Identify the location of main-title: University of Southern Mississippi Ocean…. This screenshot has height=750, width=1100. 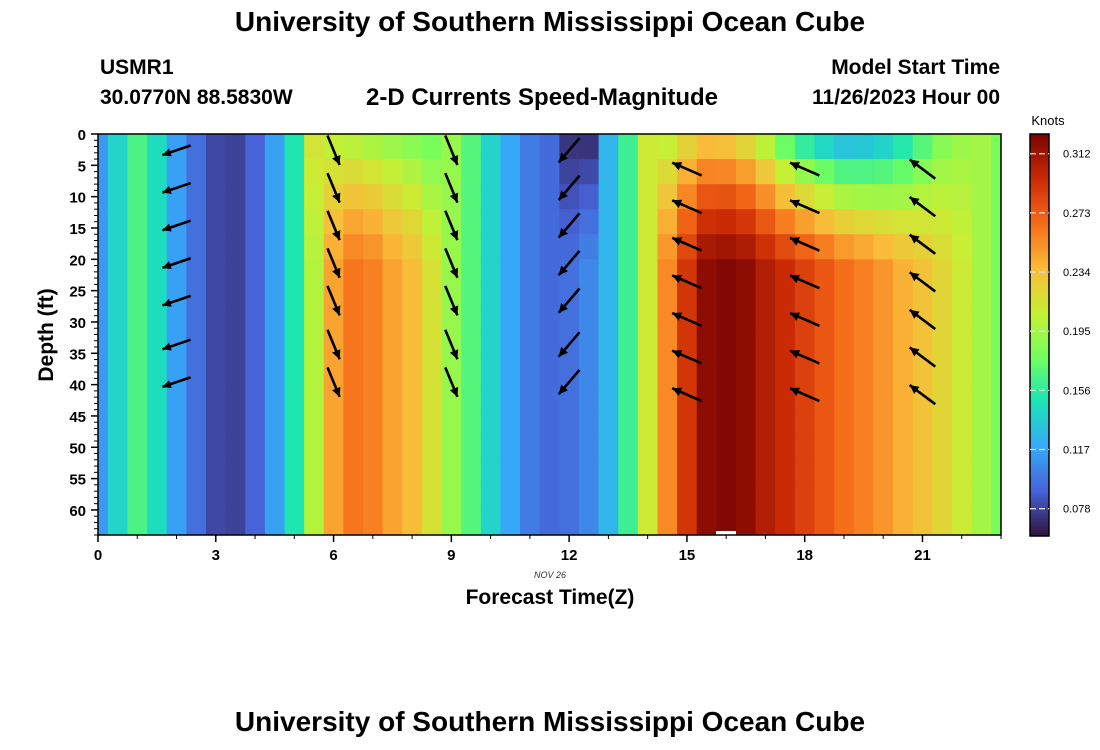
(550, 21).